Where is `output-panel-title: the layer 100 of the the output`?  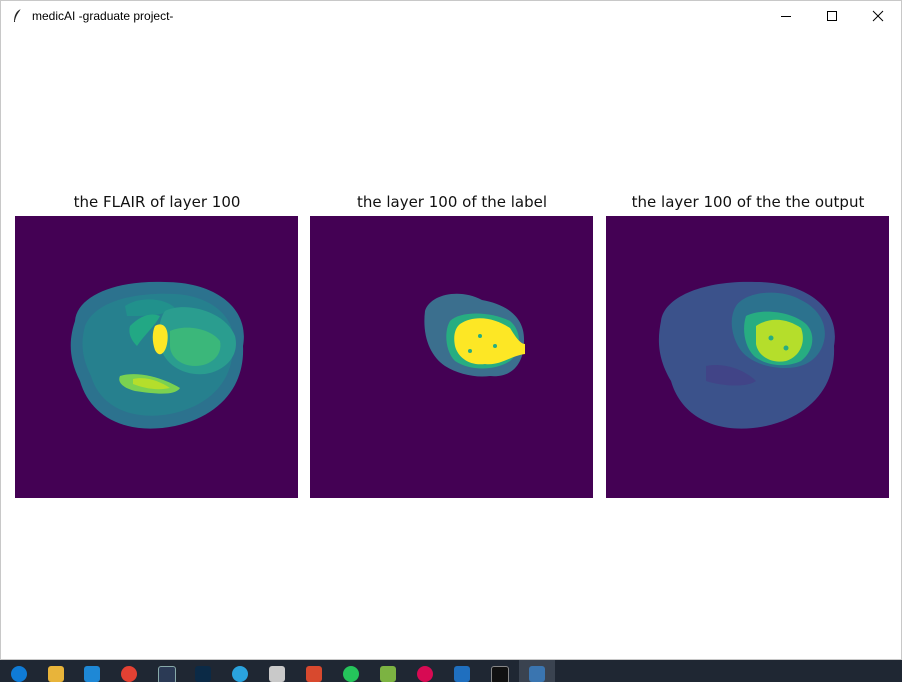
output-panel-title: the layer 100 of the the output is located at coordinates (748, 202).